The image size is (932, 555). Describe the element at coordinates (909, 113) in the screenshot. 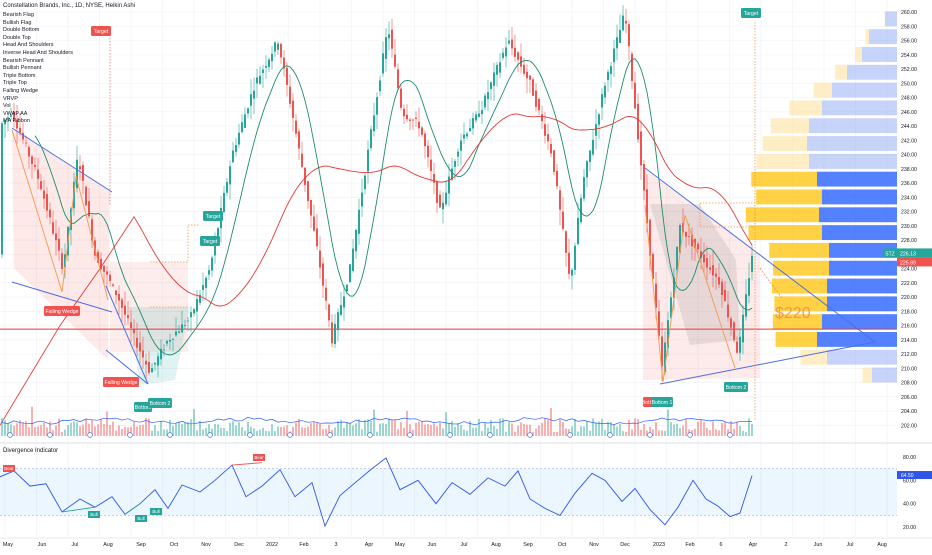

I see `price-tick-label: 246.00` at that location.